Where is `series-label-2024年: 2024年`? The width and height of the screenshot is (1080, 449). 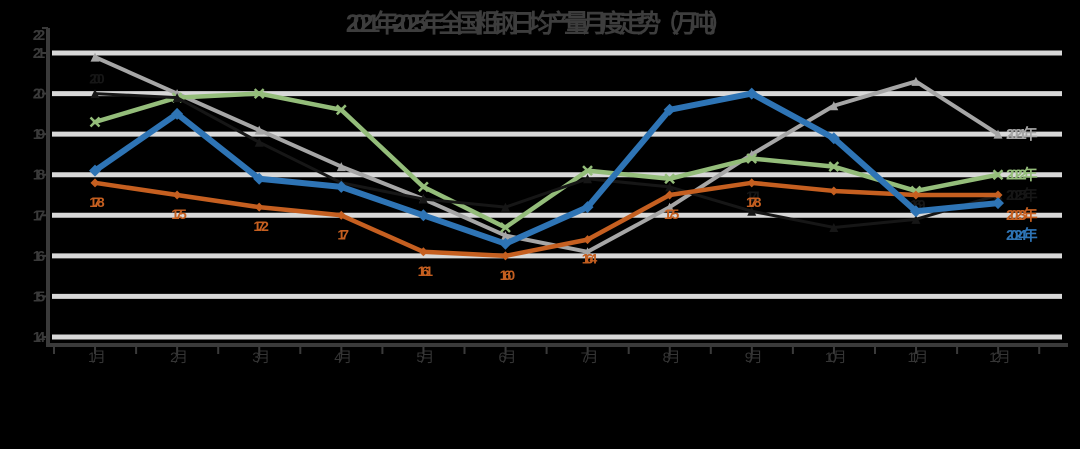
series-label-2024年: 2024年 is located at coordinates (1022, 235).